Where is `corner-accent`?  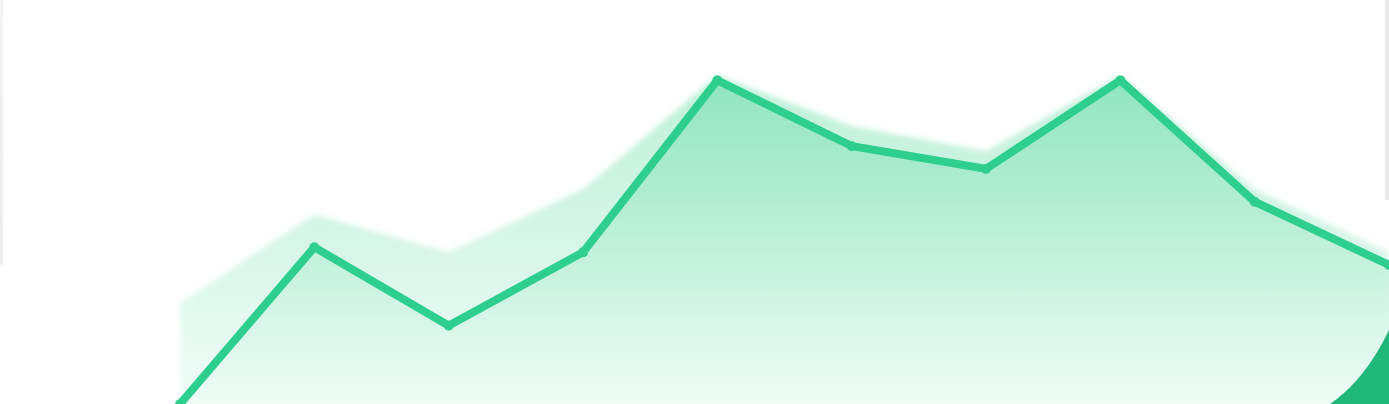 corner-accent is located at coordinates (1359, 367).